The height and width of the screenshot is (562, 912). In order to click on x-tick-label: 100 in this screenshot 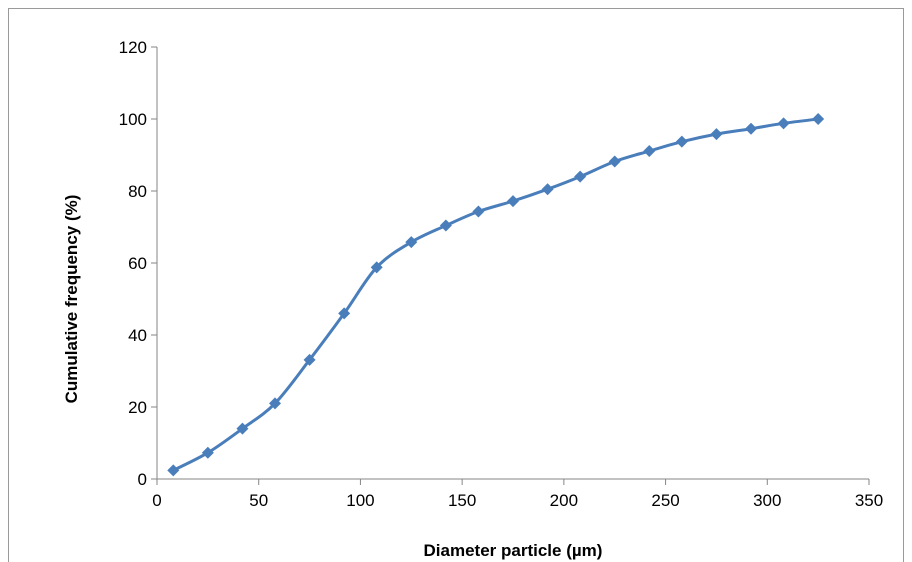, I will do `click(360, 500)`.